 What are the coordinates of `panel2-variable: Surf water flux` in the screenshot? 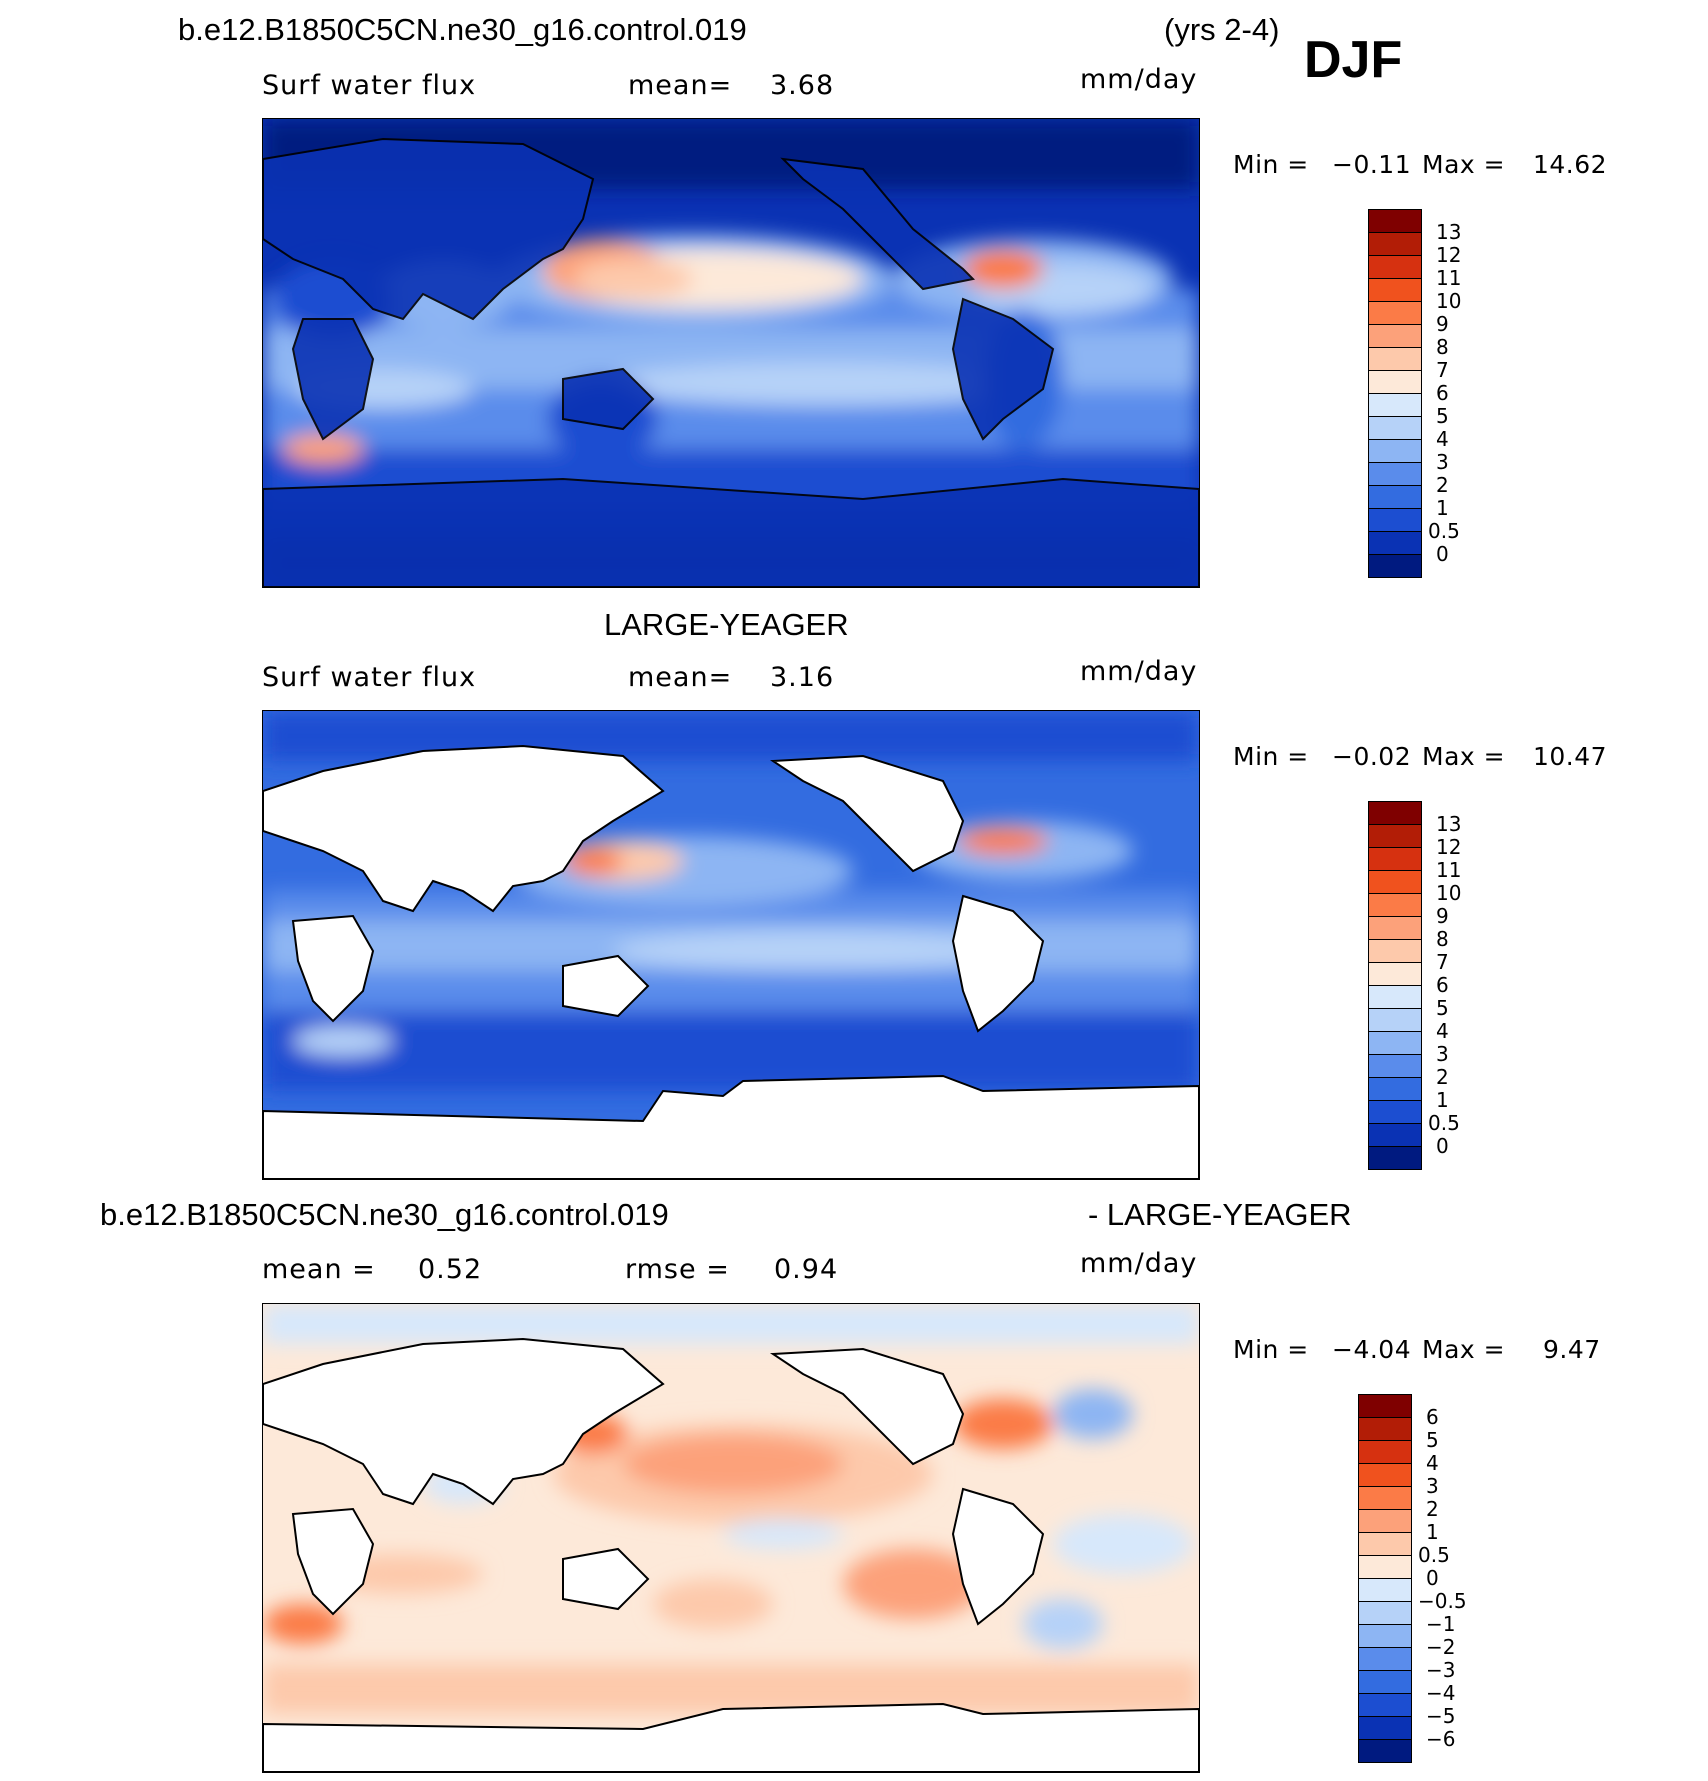 It's located at (369, 677).